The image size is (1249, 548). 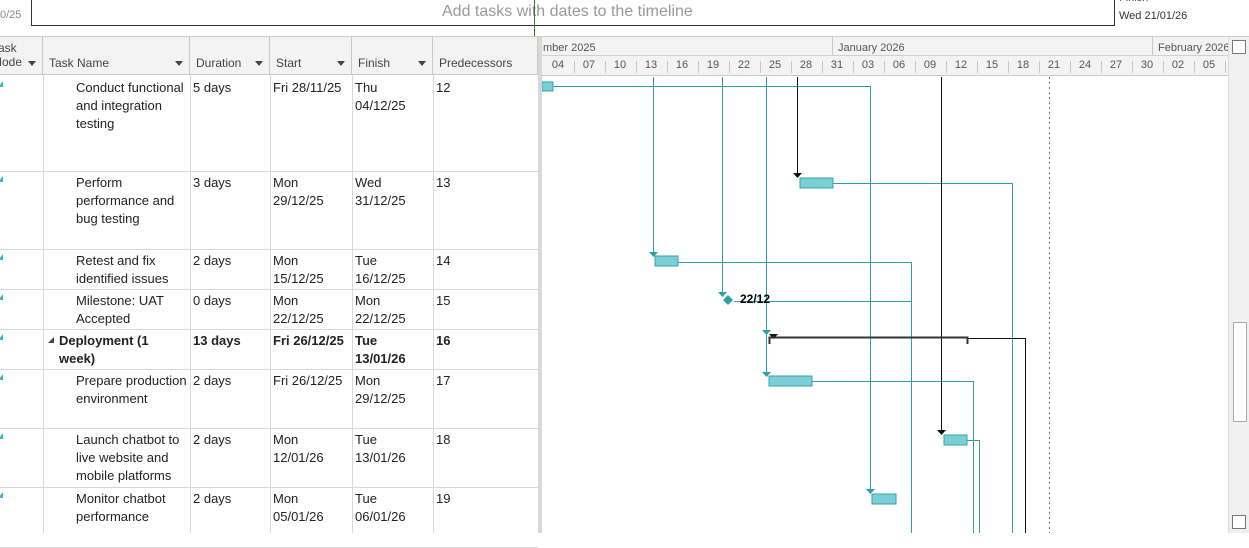 What do you see at coordinates (131, 389) in the screenshot?
I see `task-name: Prepare production environment` at bounding box center [131, 389].